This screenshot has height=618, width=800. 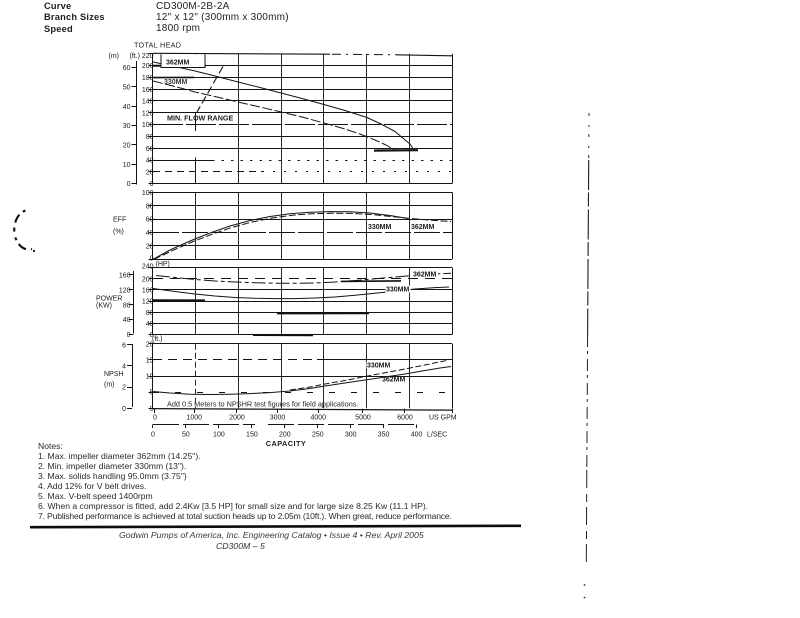 I want to click on svg-text: 350, so click(x=384, y=435).